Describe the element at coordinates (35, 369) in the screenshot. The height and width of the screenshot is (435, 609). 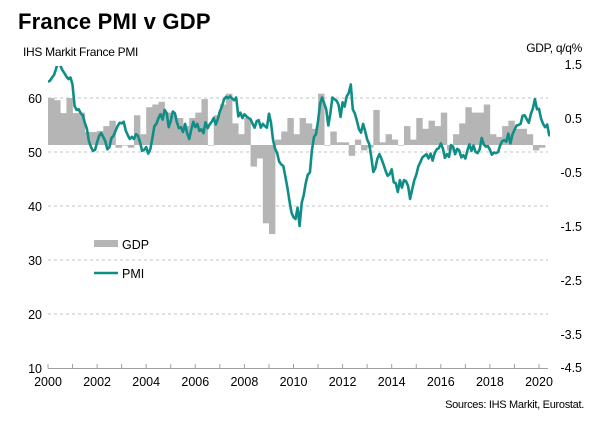
I see `y-left-tick-label: 10` at that location.